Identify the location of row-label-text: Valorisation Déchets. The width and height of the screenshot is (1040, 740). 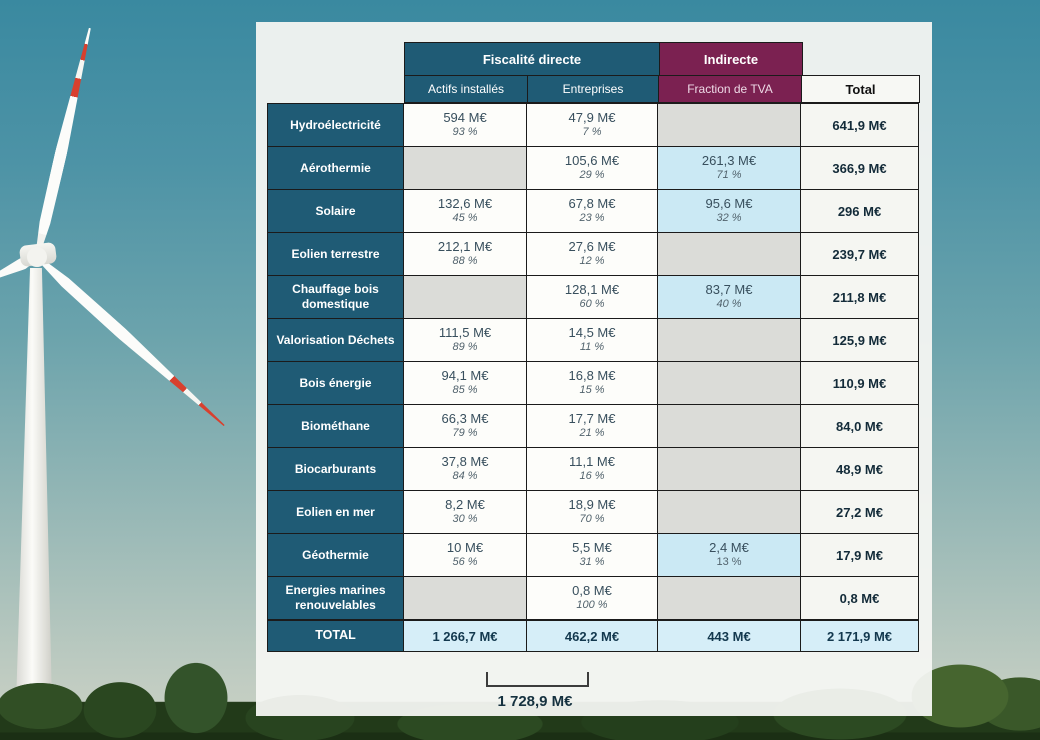
(335, 339).